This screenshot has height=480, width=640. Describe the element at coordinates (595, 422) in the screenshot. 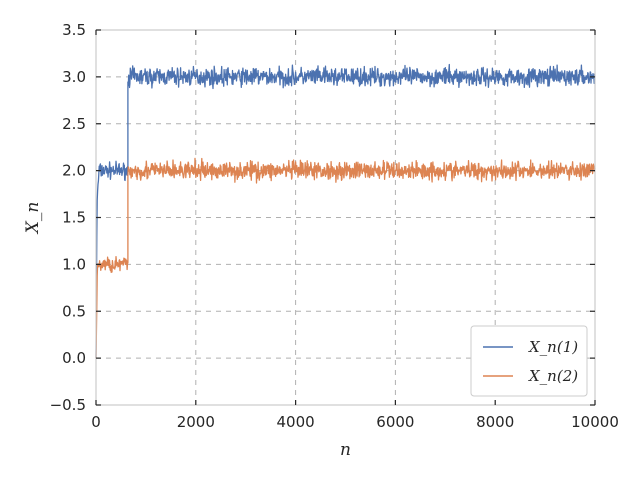

I see `x-tick-label: 10000` at that location.